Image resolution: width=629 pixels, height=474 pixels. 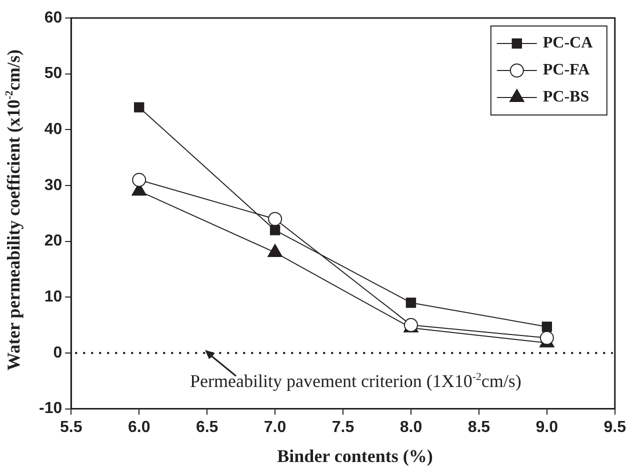 What do you see at coordinates (53, 297) in the screenshot?
I see `y-tick-label: 10` at bounding box center [53, 297].